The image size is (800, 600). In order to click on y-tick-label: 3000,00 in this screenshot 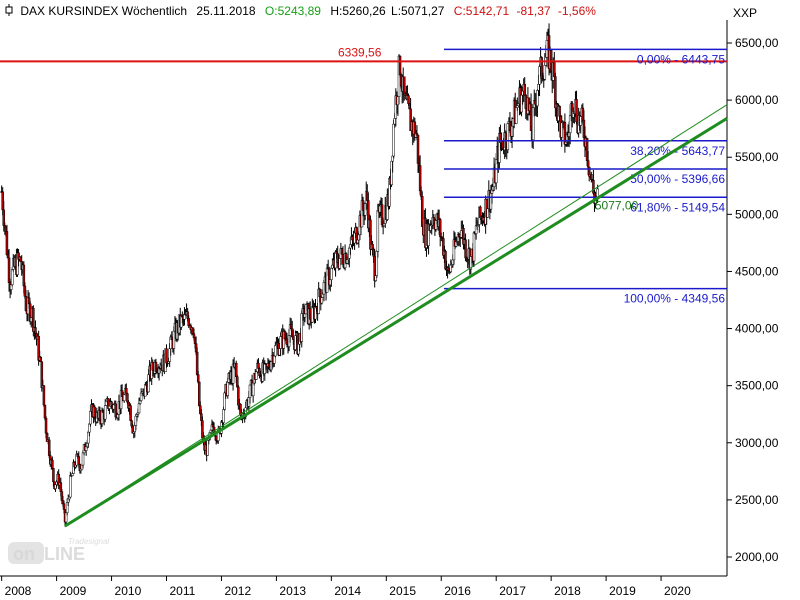, I will do `click(757, 443)`.